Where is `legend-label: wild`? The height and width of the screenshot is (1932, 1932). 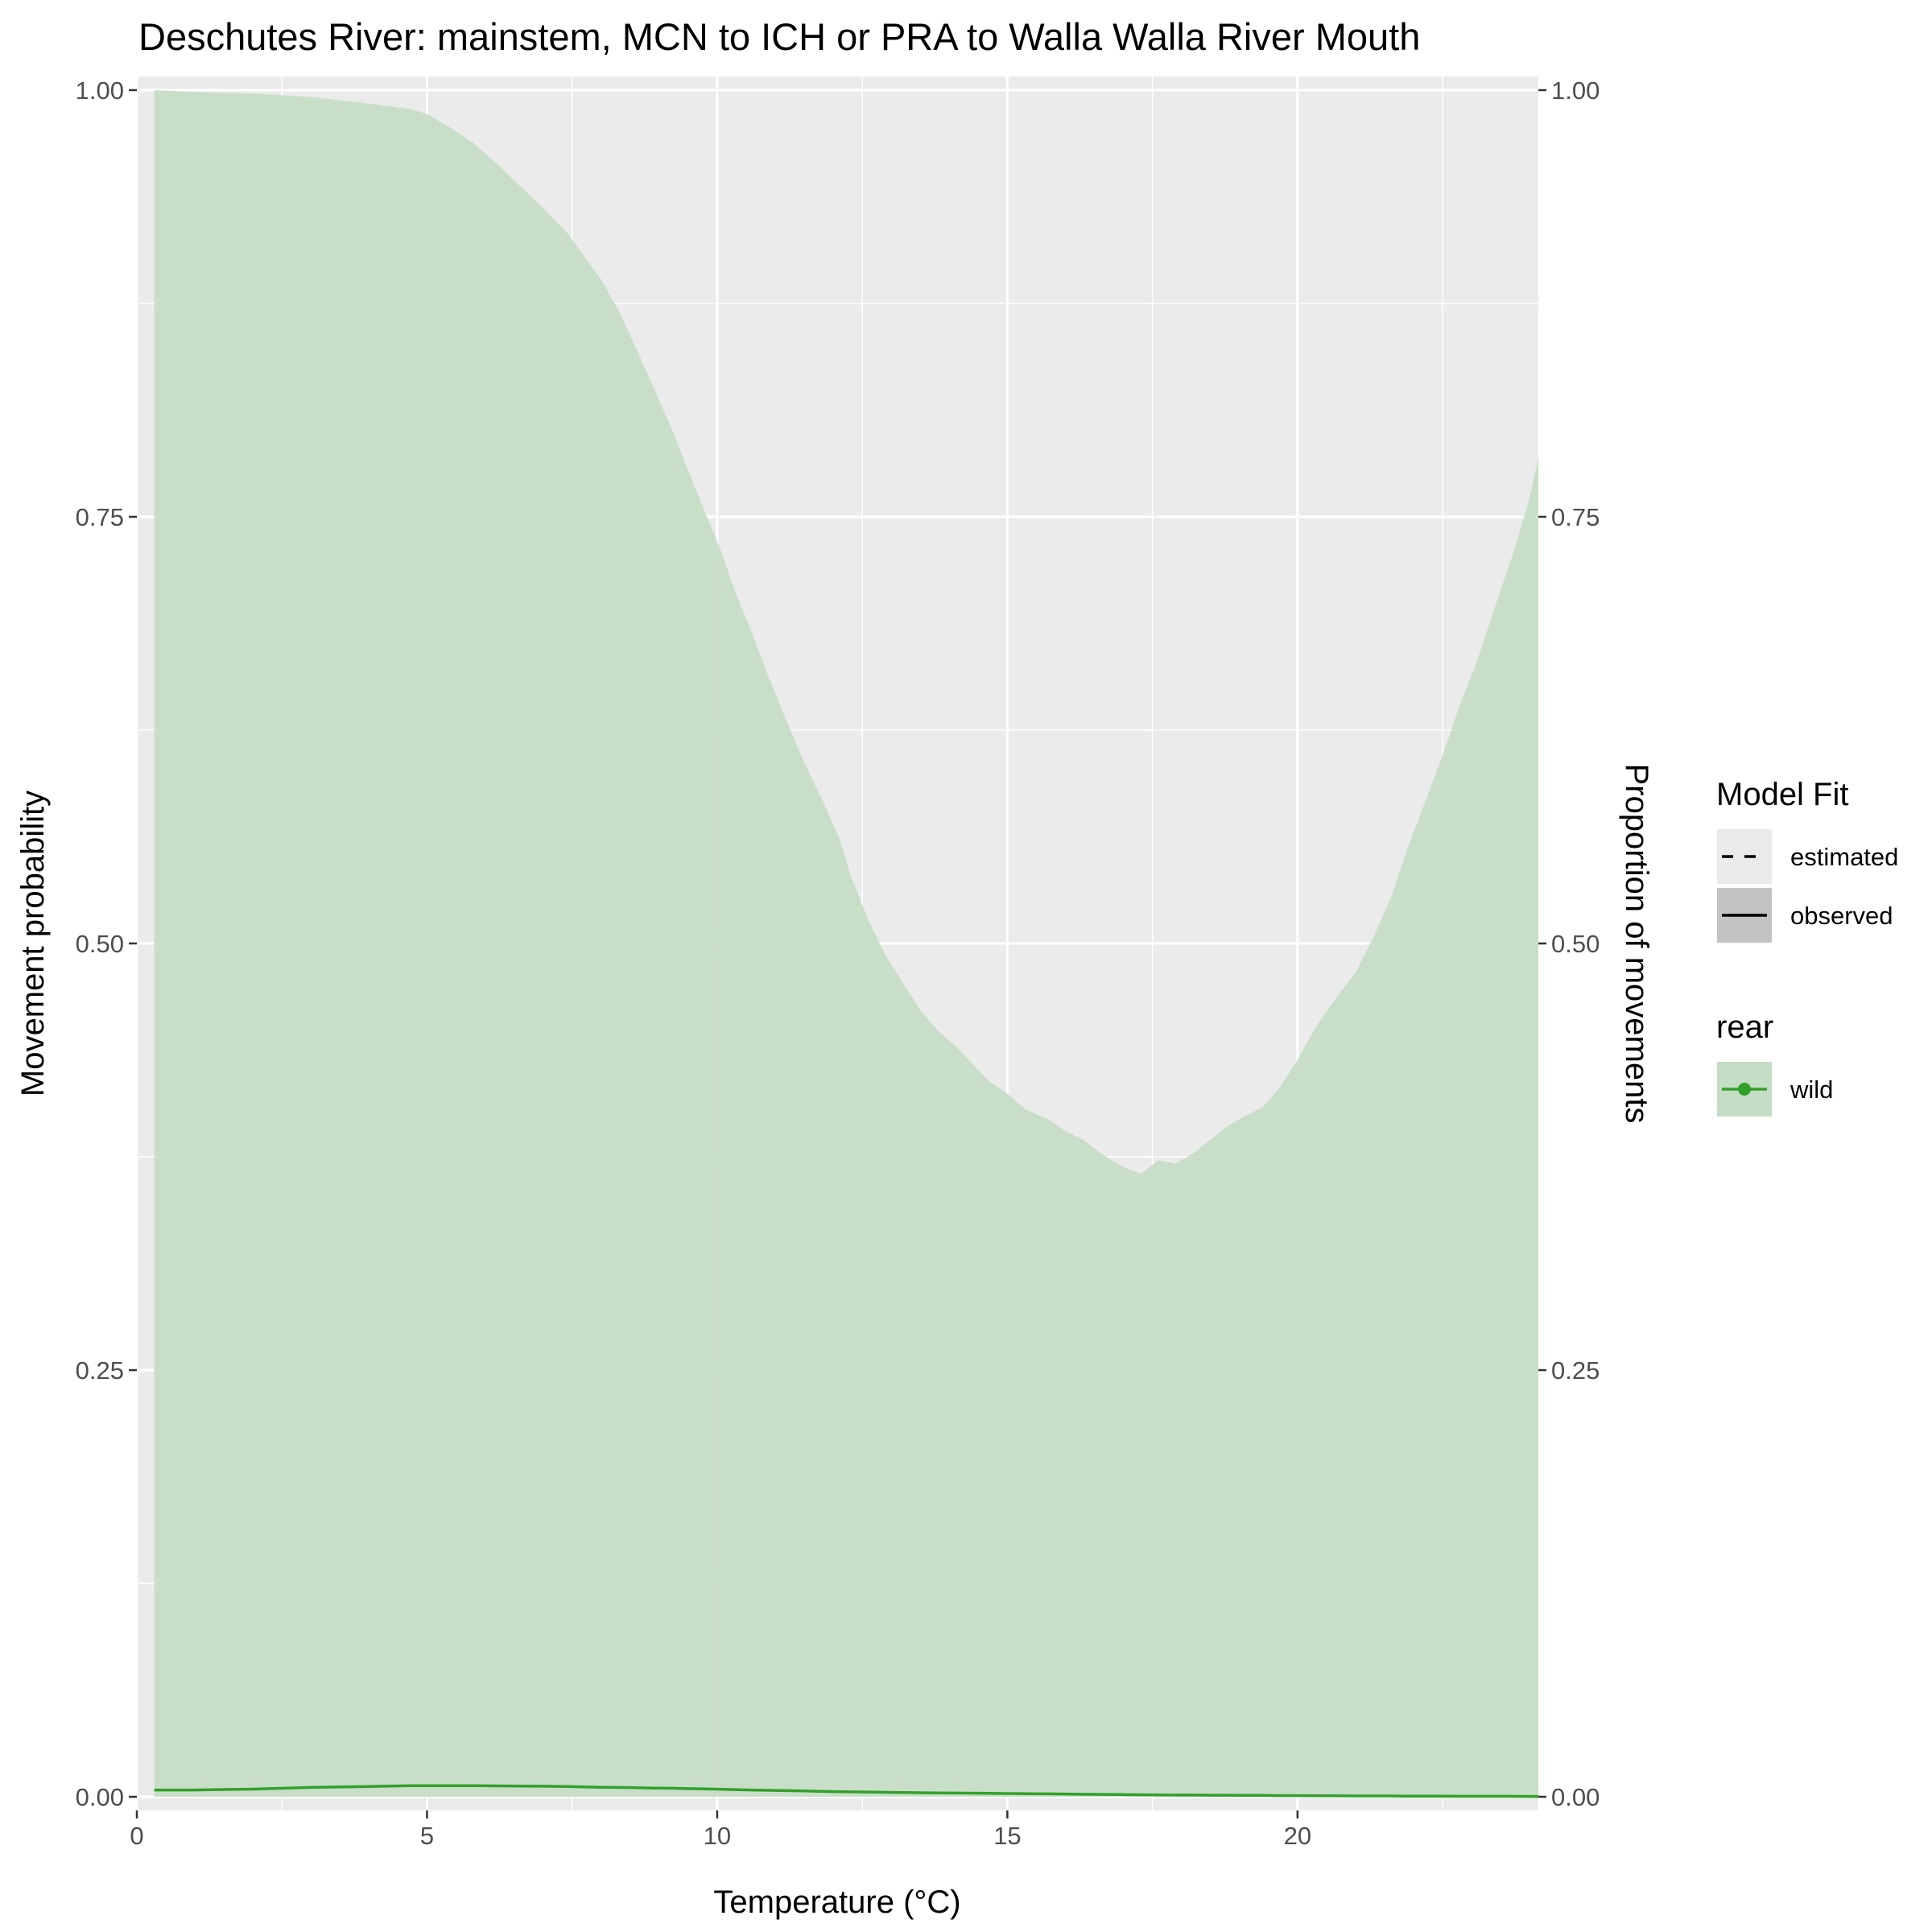
legend-label: wild is located at coordinates (1811, 1089).